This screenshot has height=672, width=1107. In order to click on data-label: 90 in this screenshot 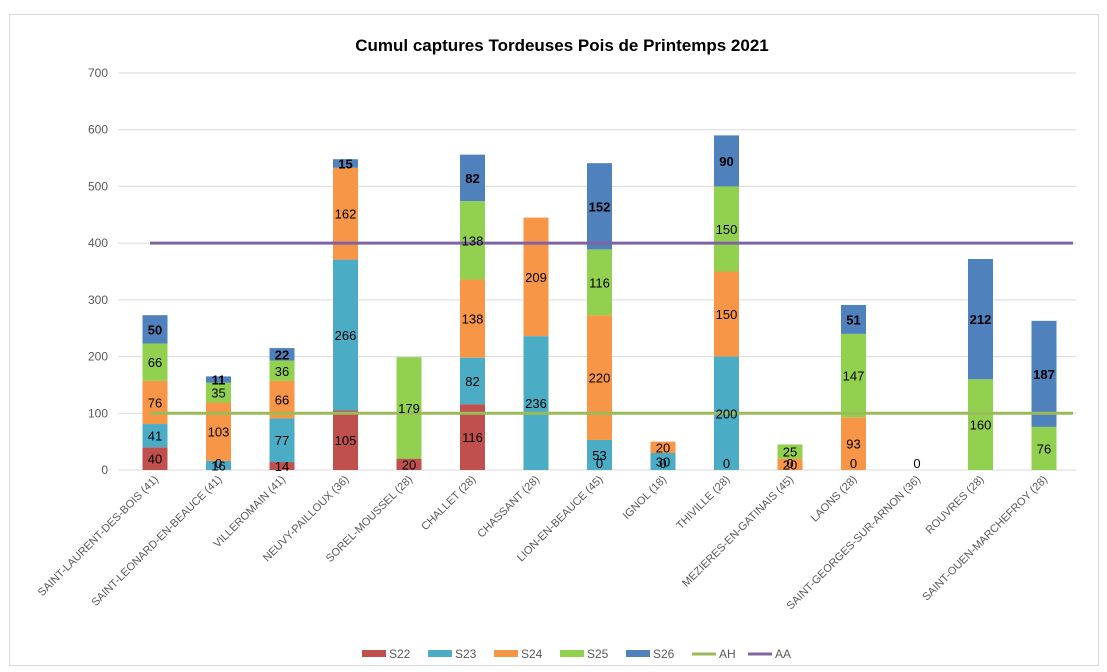, I will do `click(726, 161)`.